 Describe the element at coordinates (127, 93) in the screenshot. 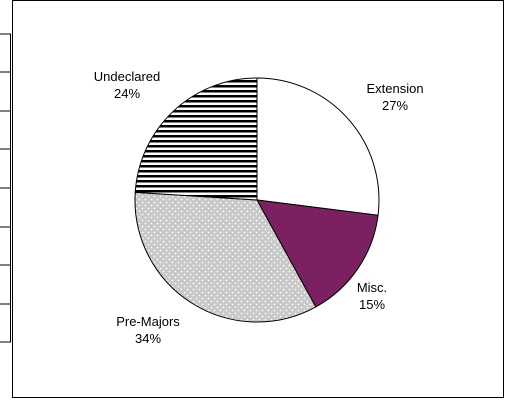

I see `slice-percent-label: 24%` at that location.